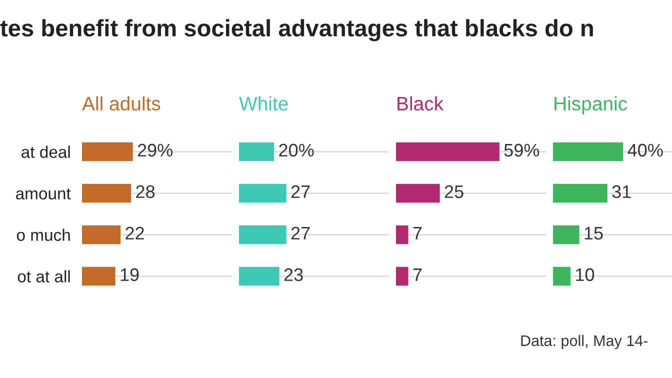 Image resolution: width=672 pixels, height=378 pixels. Describe the element at coordinates (584, 342) in the screenshot. I see `text: Data: poll, May 14-` at that location.